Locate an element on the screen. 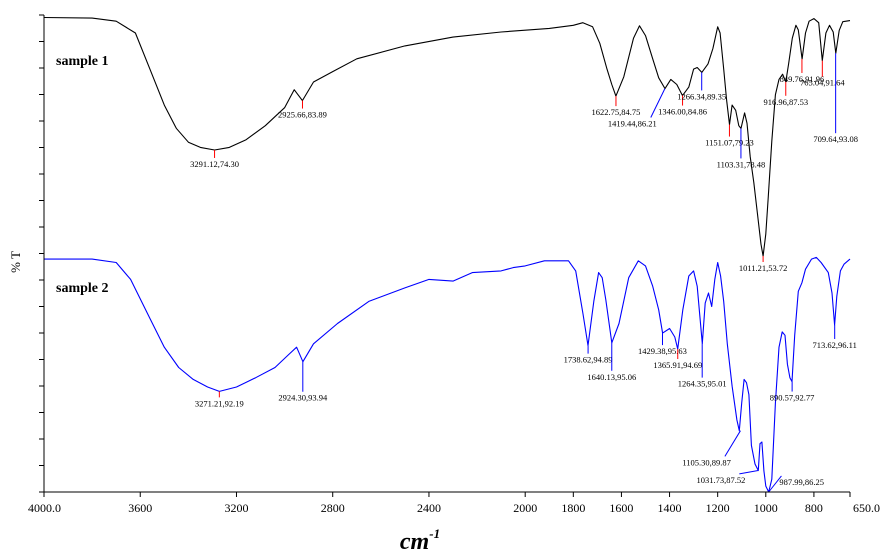  x-axis-title-base: cm is located at coordinates (414, 542).